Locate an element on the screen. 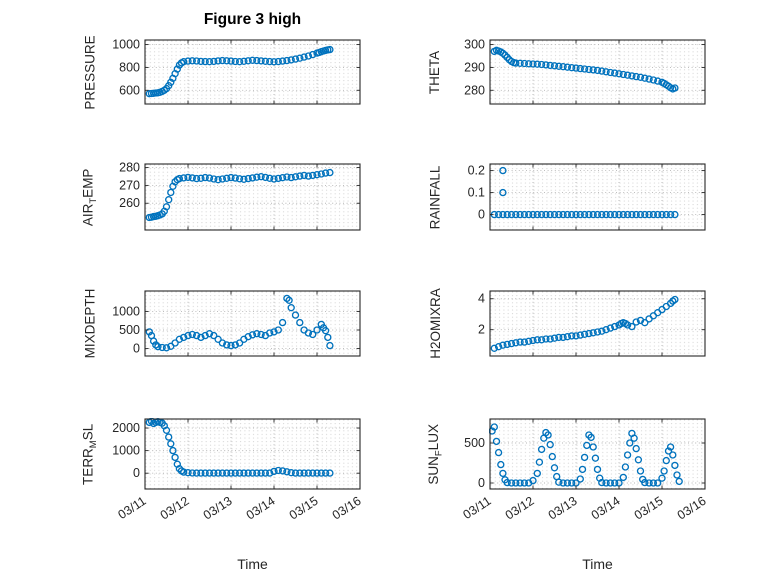  y-label-text: SUN is located at coordinates (433, 470).